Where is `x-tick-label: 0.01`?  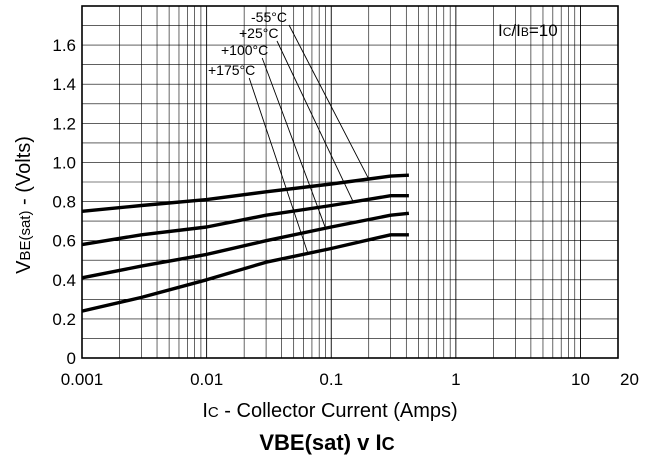
x-tick-label: 0.01 is located at coordinates (206, 379).